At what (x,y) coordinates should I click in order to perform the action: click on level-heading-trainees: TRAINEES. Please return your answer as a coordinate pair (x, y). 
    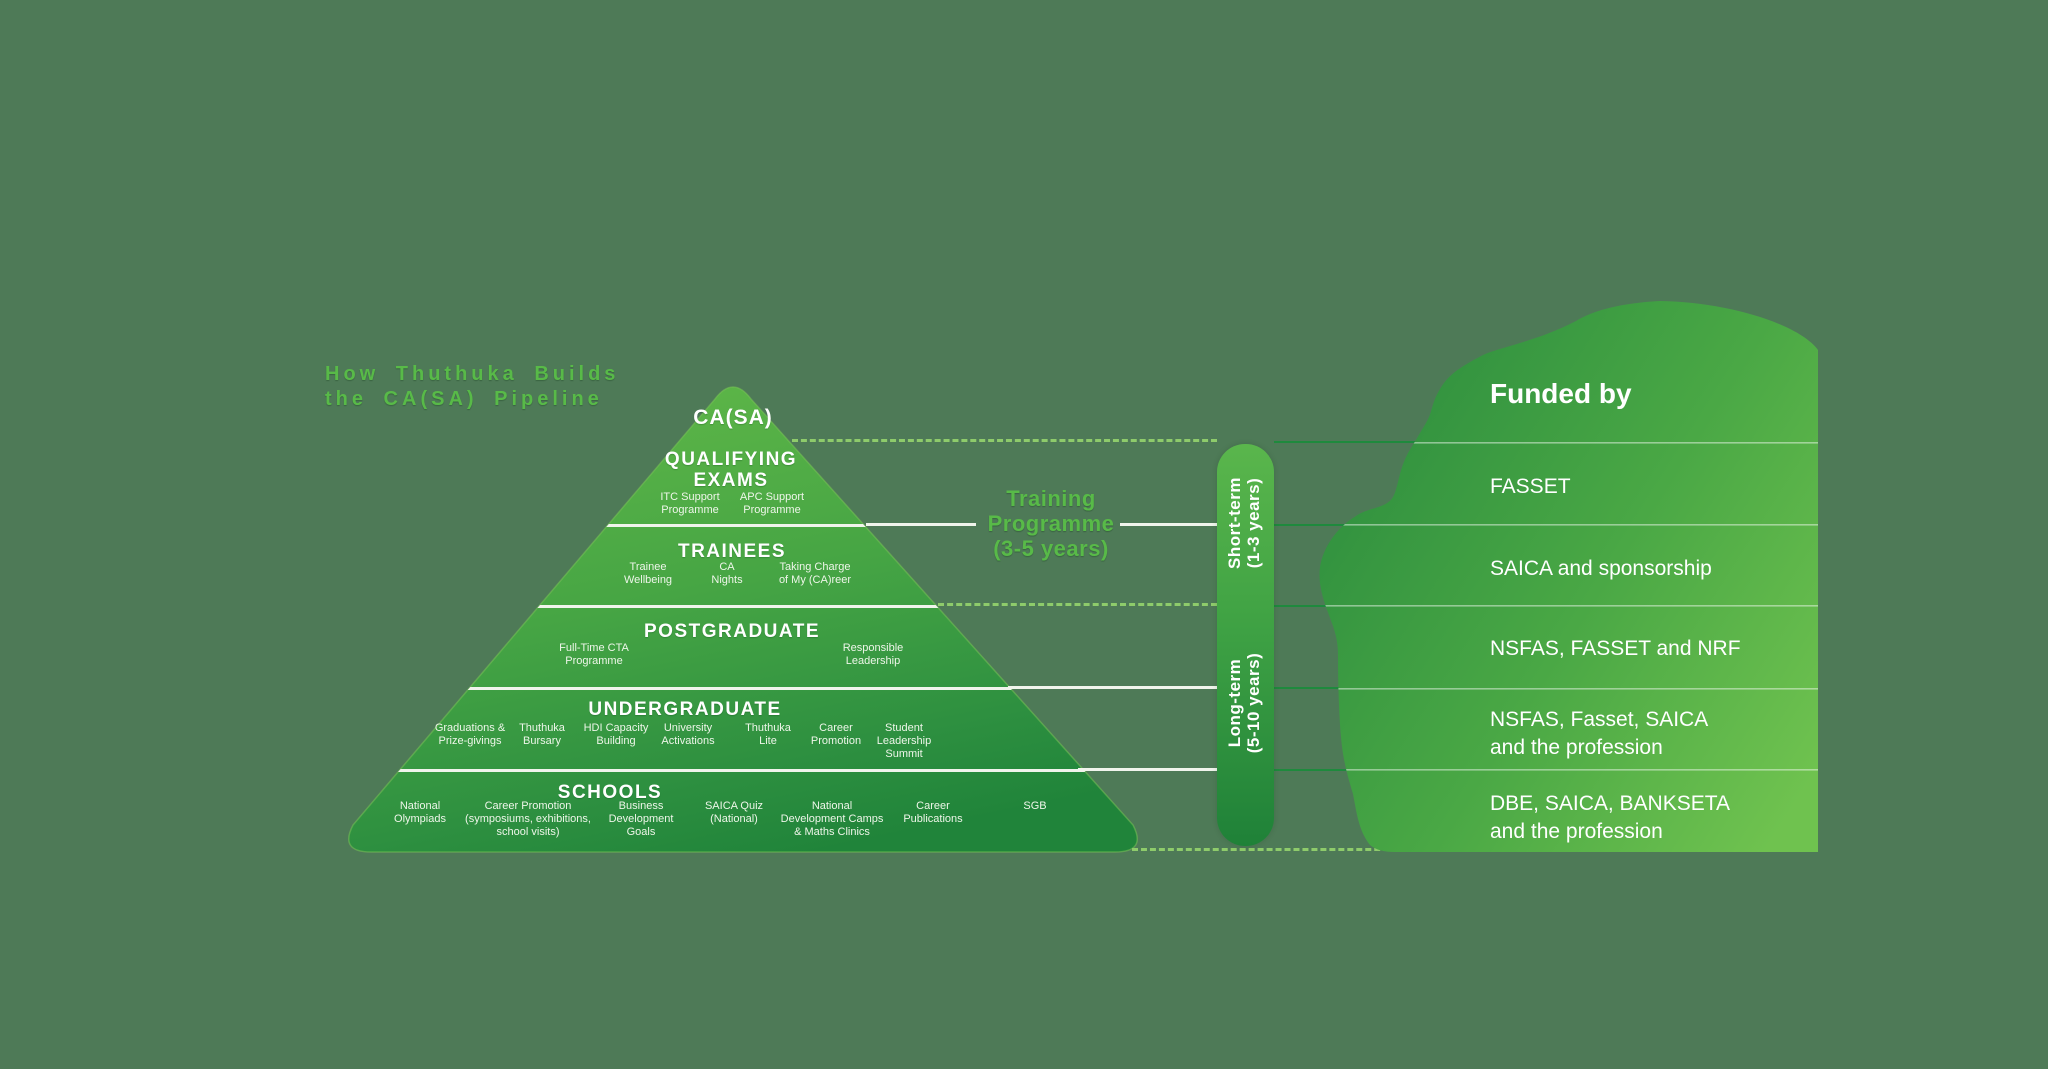
    Looking at the image, I should click on (732, 551).